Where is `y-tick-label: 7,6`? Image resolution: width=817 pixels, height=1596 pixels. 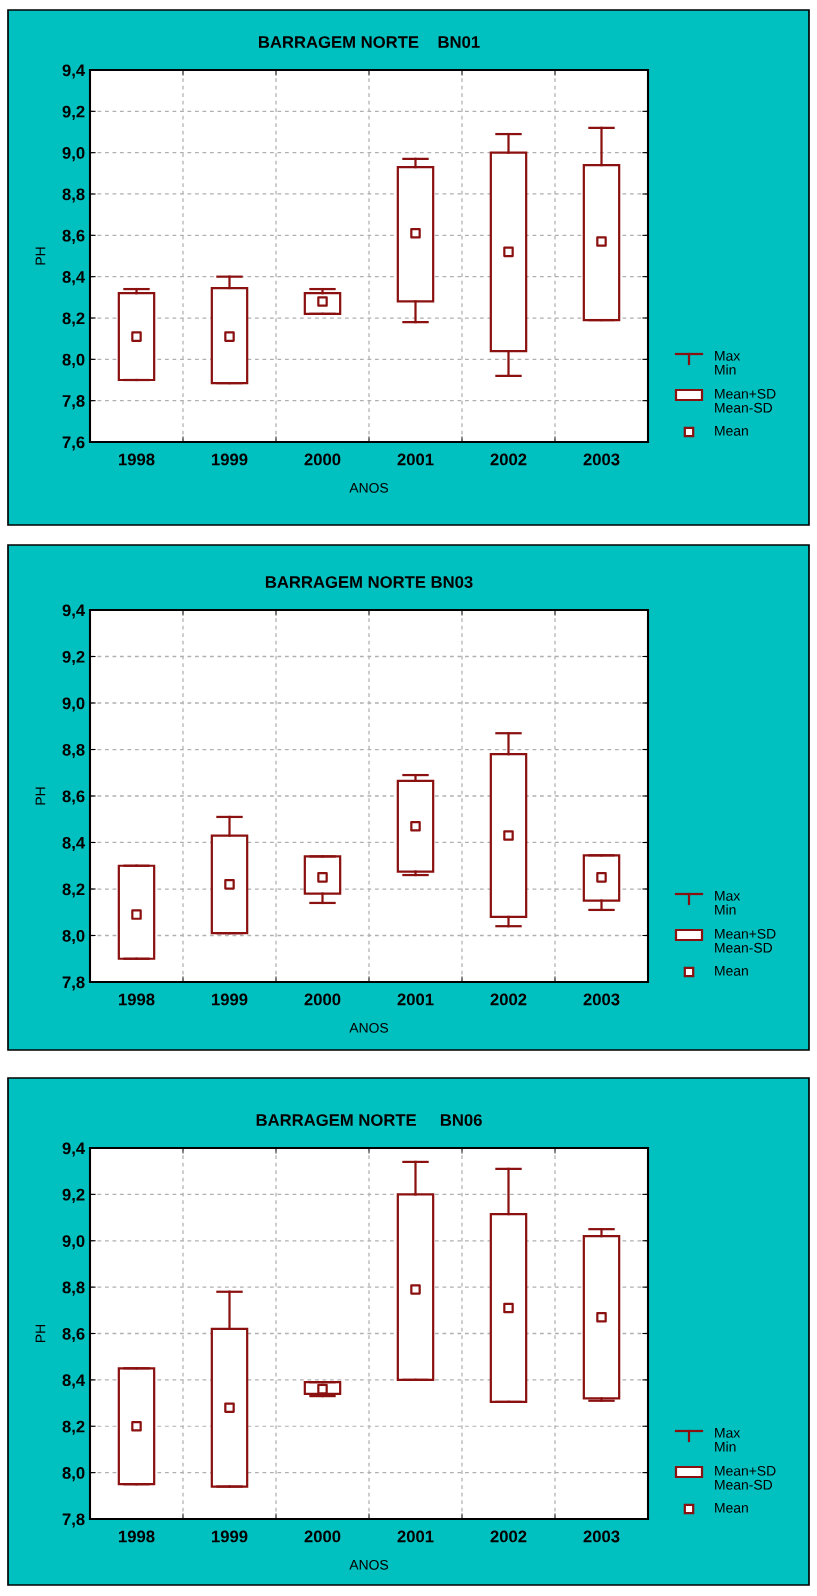 y-tick-label: 7,6 is located at coordinates (73, 443).